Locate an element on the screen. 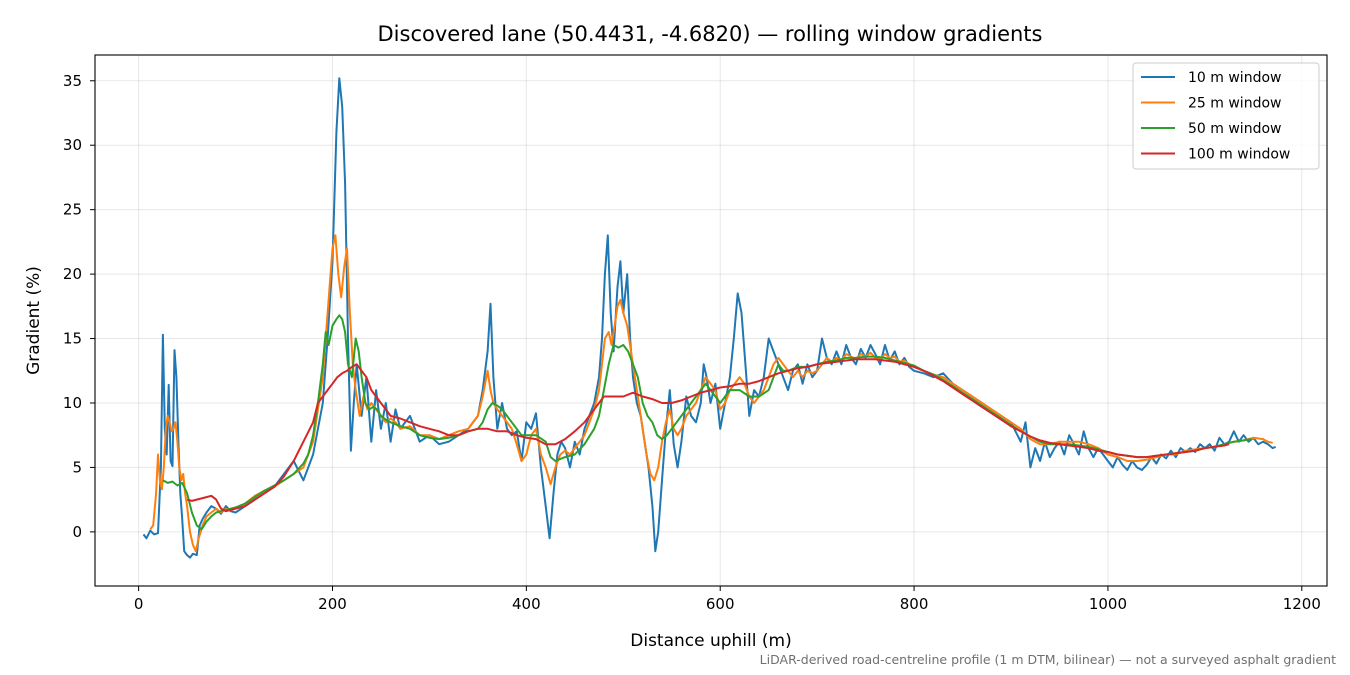 This screenshot has height=675, width=1350. y-tick-label: 30 is located at coordinates (72, 145).